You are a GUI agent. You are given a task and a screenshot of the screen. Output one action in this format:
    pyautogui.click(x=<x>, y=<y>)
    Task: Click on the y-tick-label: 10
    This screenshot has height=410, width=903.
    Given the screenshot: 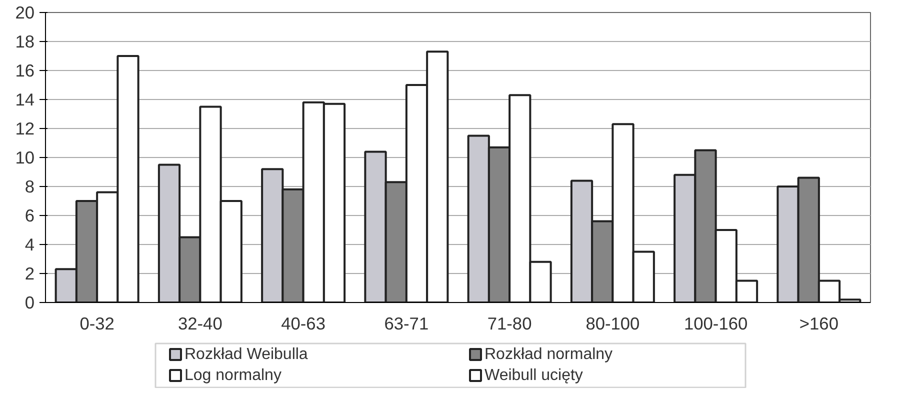 What is the action you would take?
    pyautogui.click(x=25, y=158)
    